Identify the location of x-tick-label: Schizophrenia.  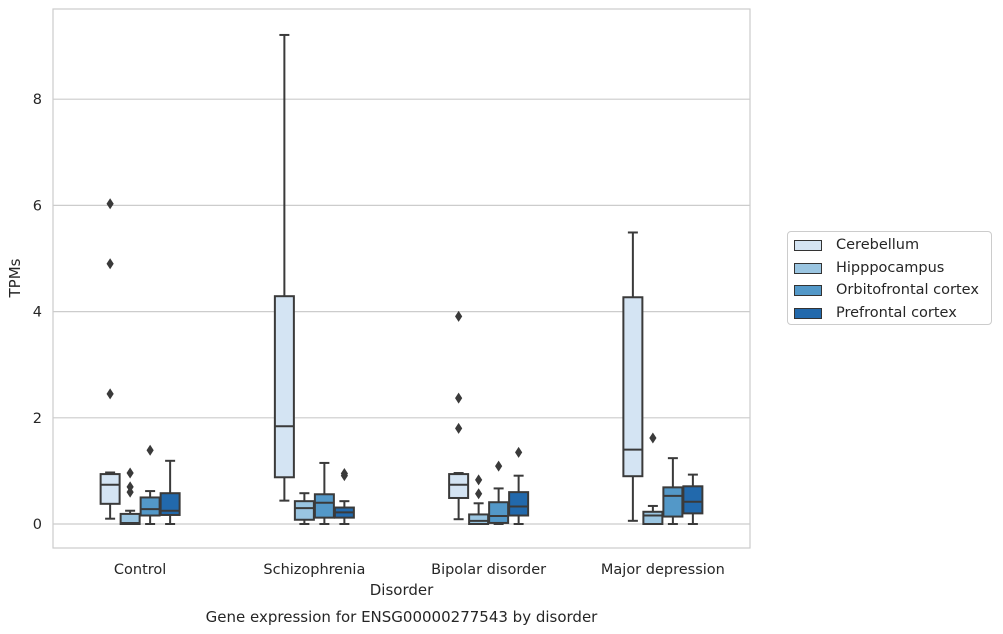
(314, 570).